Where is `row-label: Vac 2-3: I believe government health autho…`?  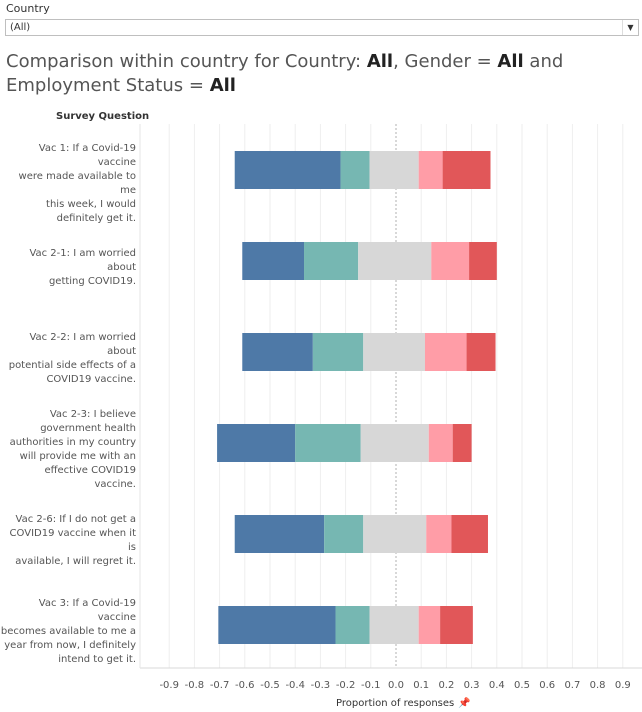 row-label: Vac 2-3: I believe government health autho… is located at coordinates (68, 450).